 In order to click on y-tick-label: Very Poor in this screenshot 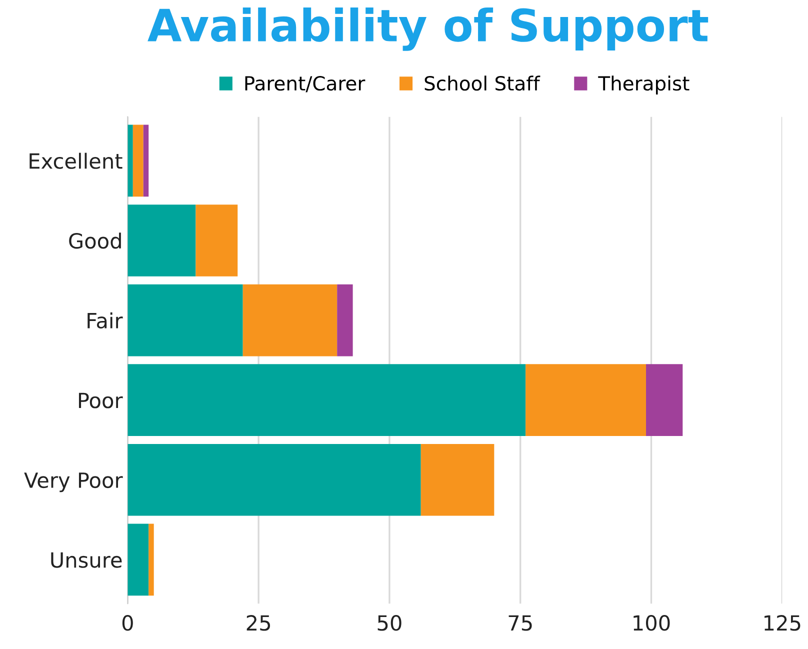, I will do `click(73, 482)`.